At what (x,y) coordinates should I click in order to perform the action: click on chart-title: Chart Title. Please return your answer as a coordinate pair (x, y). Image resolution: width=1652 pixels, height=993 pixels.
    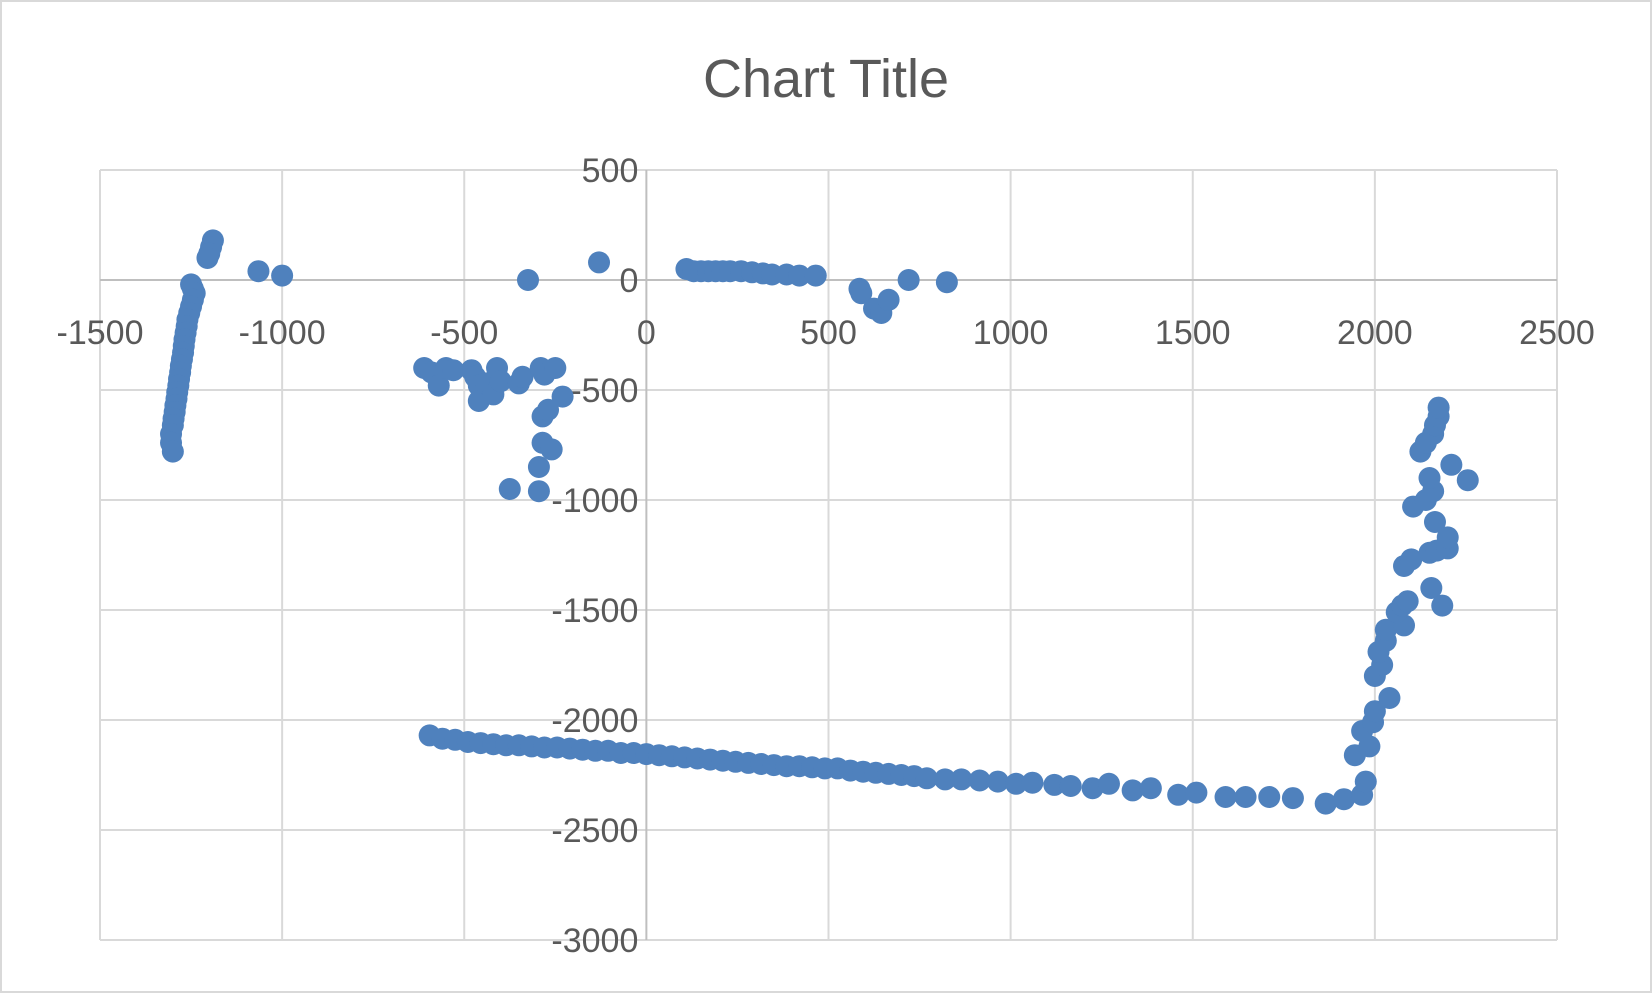
    Looking at the image, I should click on (826, 79).